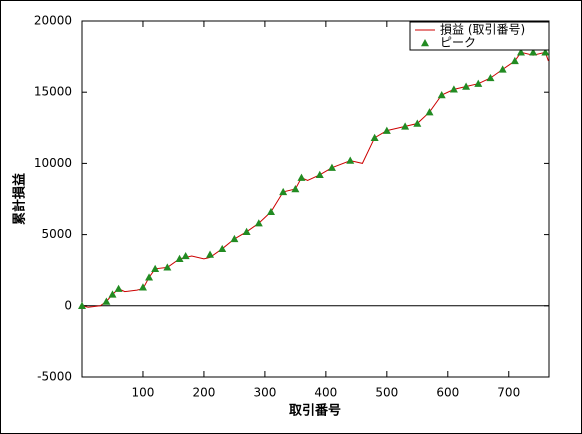 Image resolution: width=582 pixels, height=434 pixels. I want to click on legend-swatch, so click(425, 43).